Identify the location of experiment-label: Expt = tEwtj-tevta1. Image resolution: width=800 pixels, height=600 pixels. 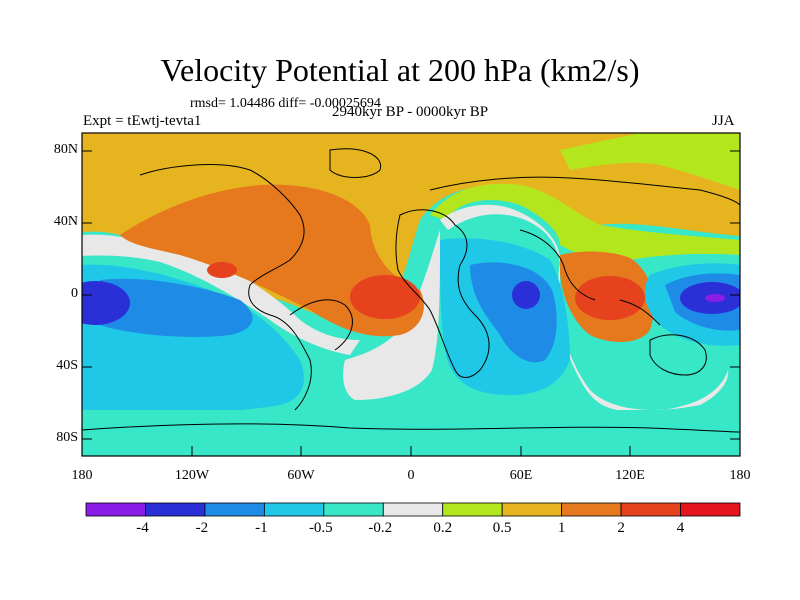
(142, 121).